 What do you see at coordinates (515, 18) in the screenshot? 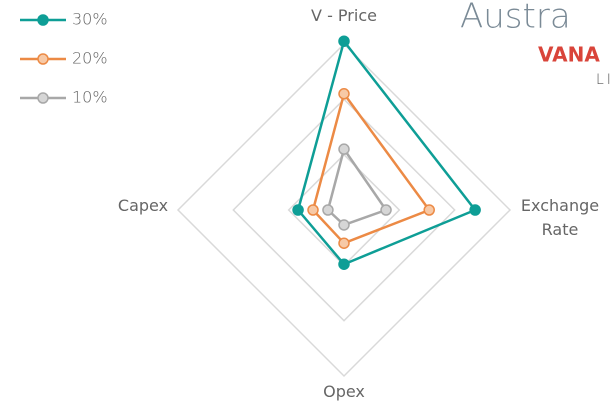
I see `logo-text: Austra` at bounding box center [515, 18].